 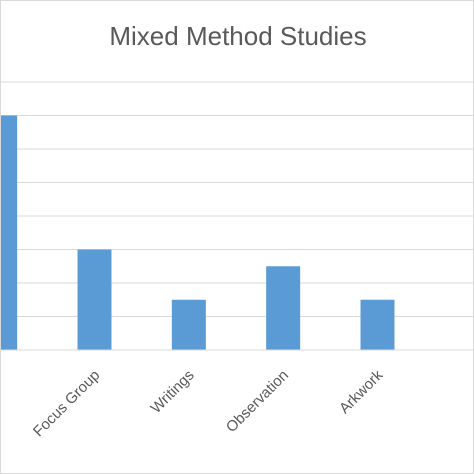 What do you see at coordinates (238, 36) in the screenshot?
I see `chart-title: Mixed Method Studies` at bounding box center [238, 36].